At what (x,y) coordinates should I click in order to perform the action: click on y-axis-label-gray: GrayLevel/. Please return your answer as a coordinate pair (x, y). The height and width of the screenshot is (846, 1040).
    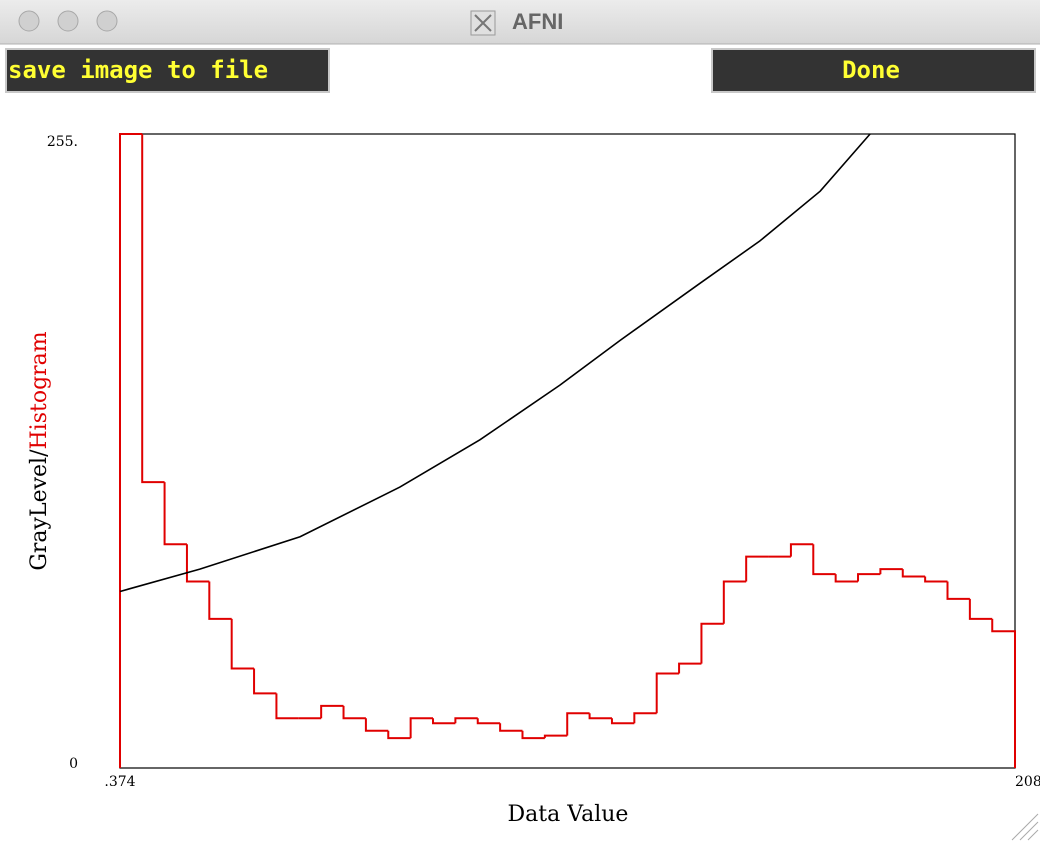
    Looking at the image, I should click on (39, 510).